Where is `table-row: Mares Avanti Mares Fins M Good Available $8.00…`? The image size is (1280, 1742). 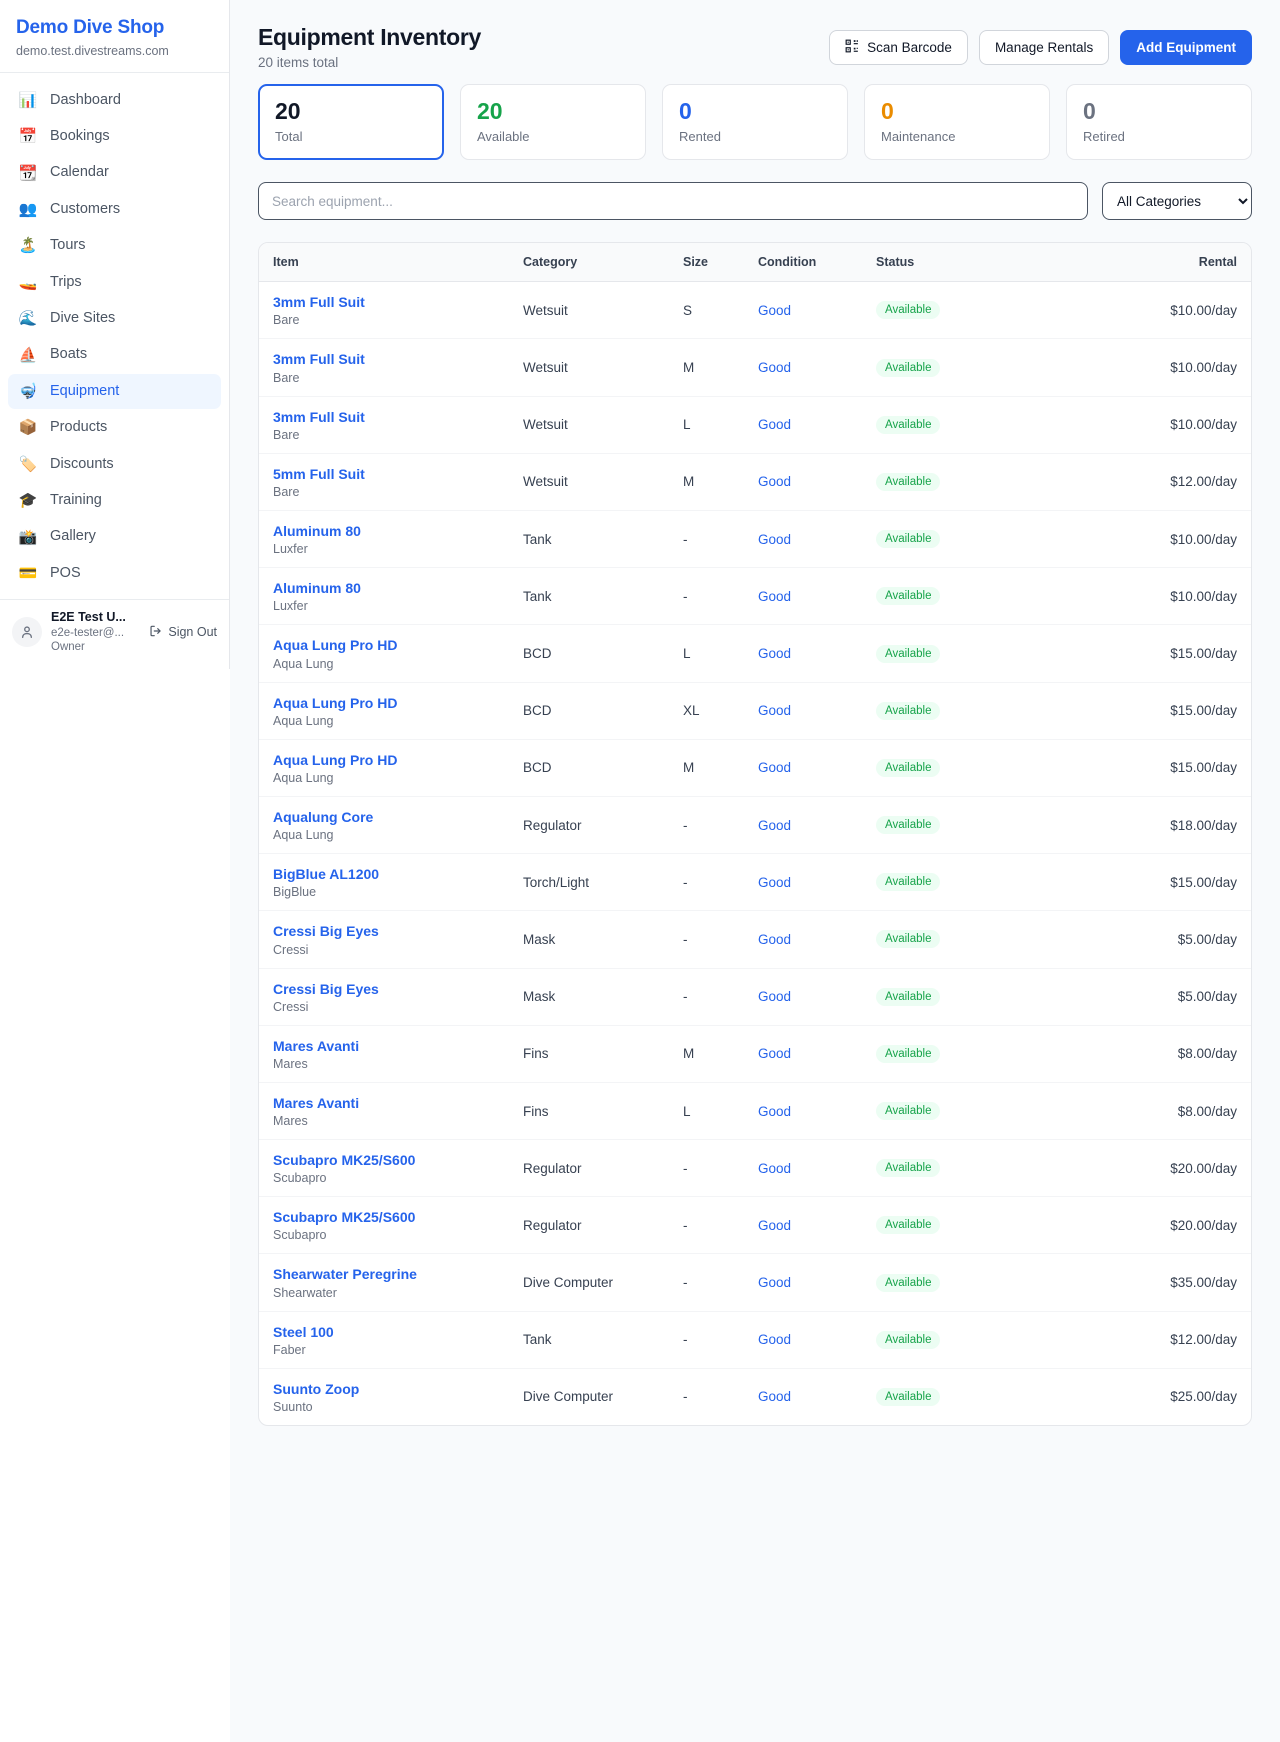 table-row: Mares Avanti Mares Fins M Good Available $8.00… is located at coordinates (755, 1054).